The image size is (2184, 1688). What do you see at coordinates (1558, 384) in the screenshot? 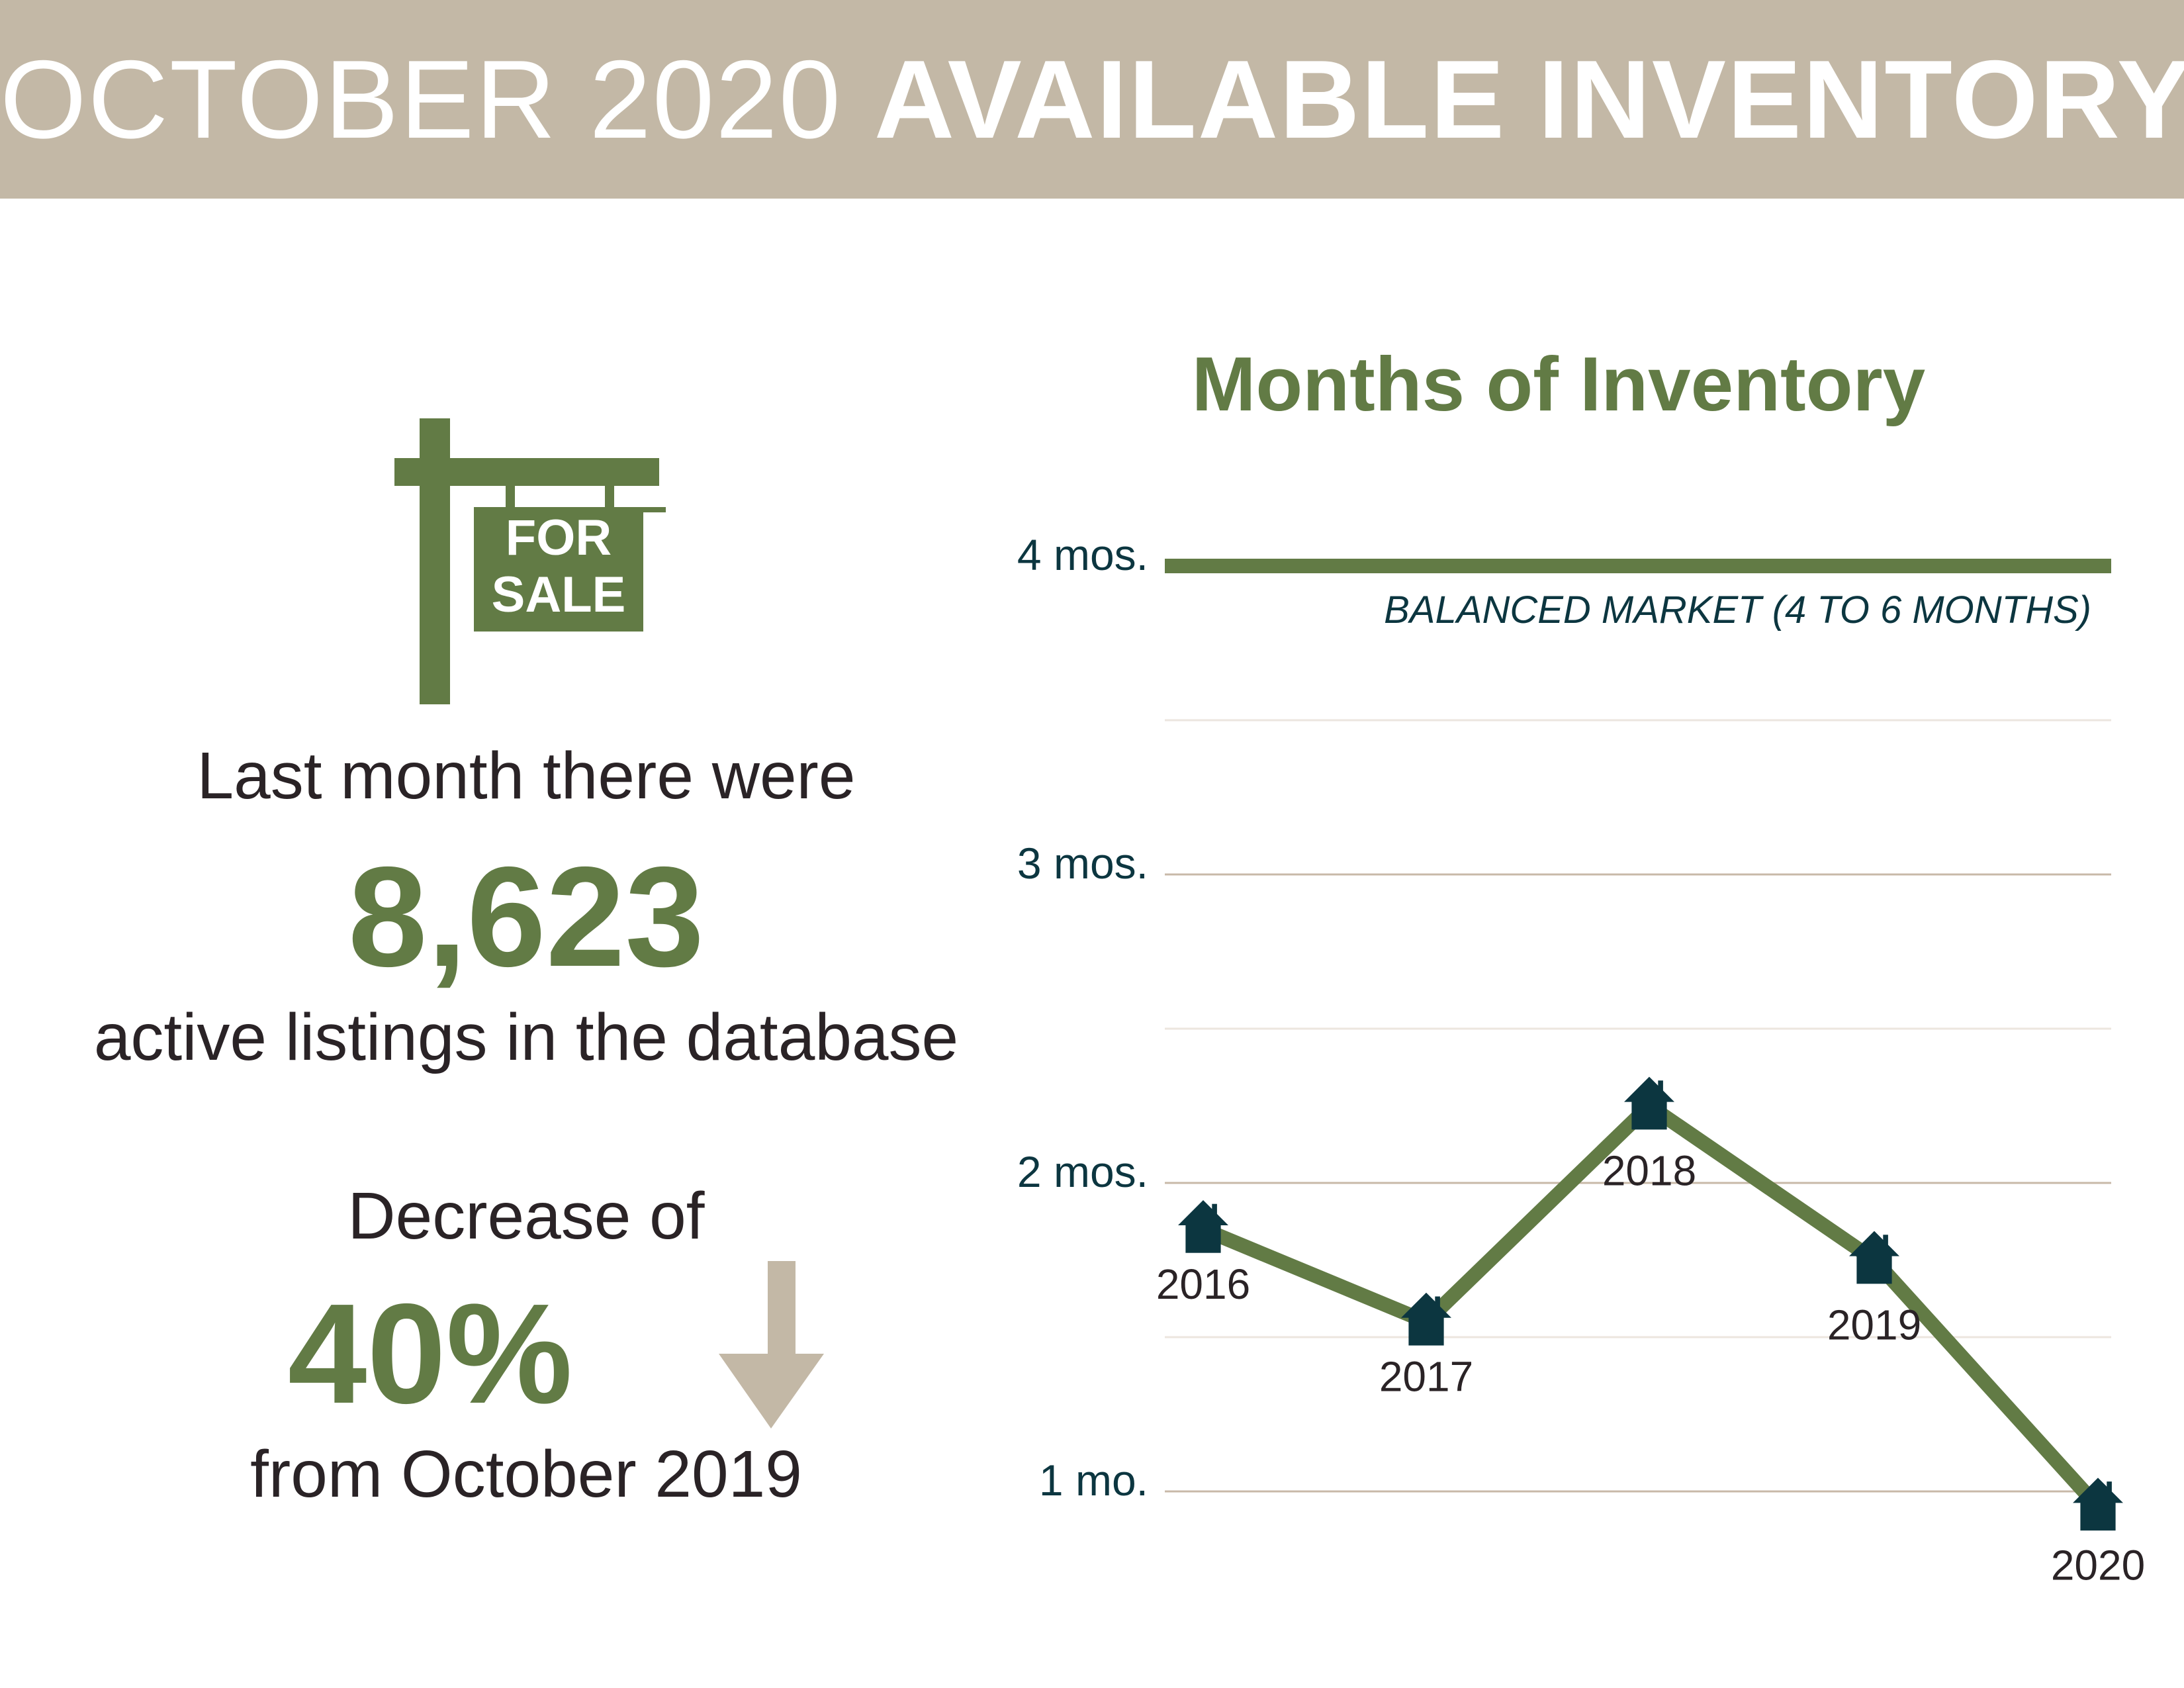
I see `chart-title: Months of Inventory` at bounding box center [1558, 384].